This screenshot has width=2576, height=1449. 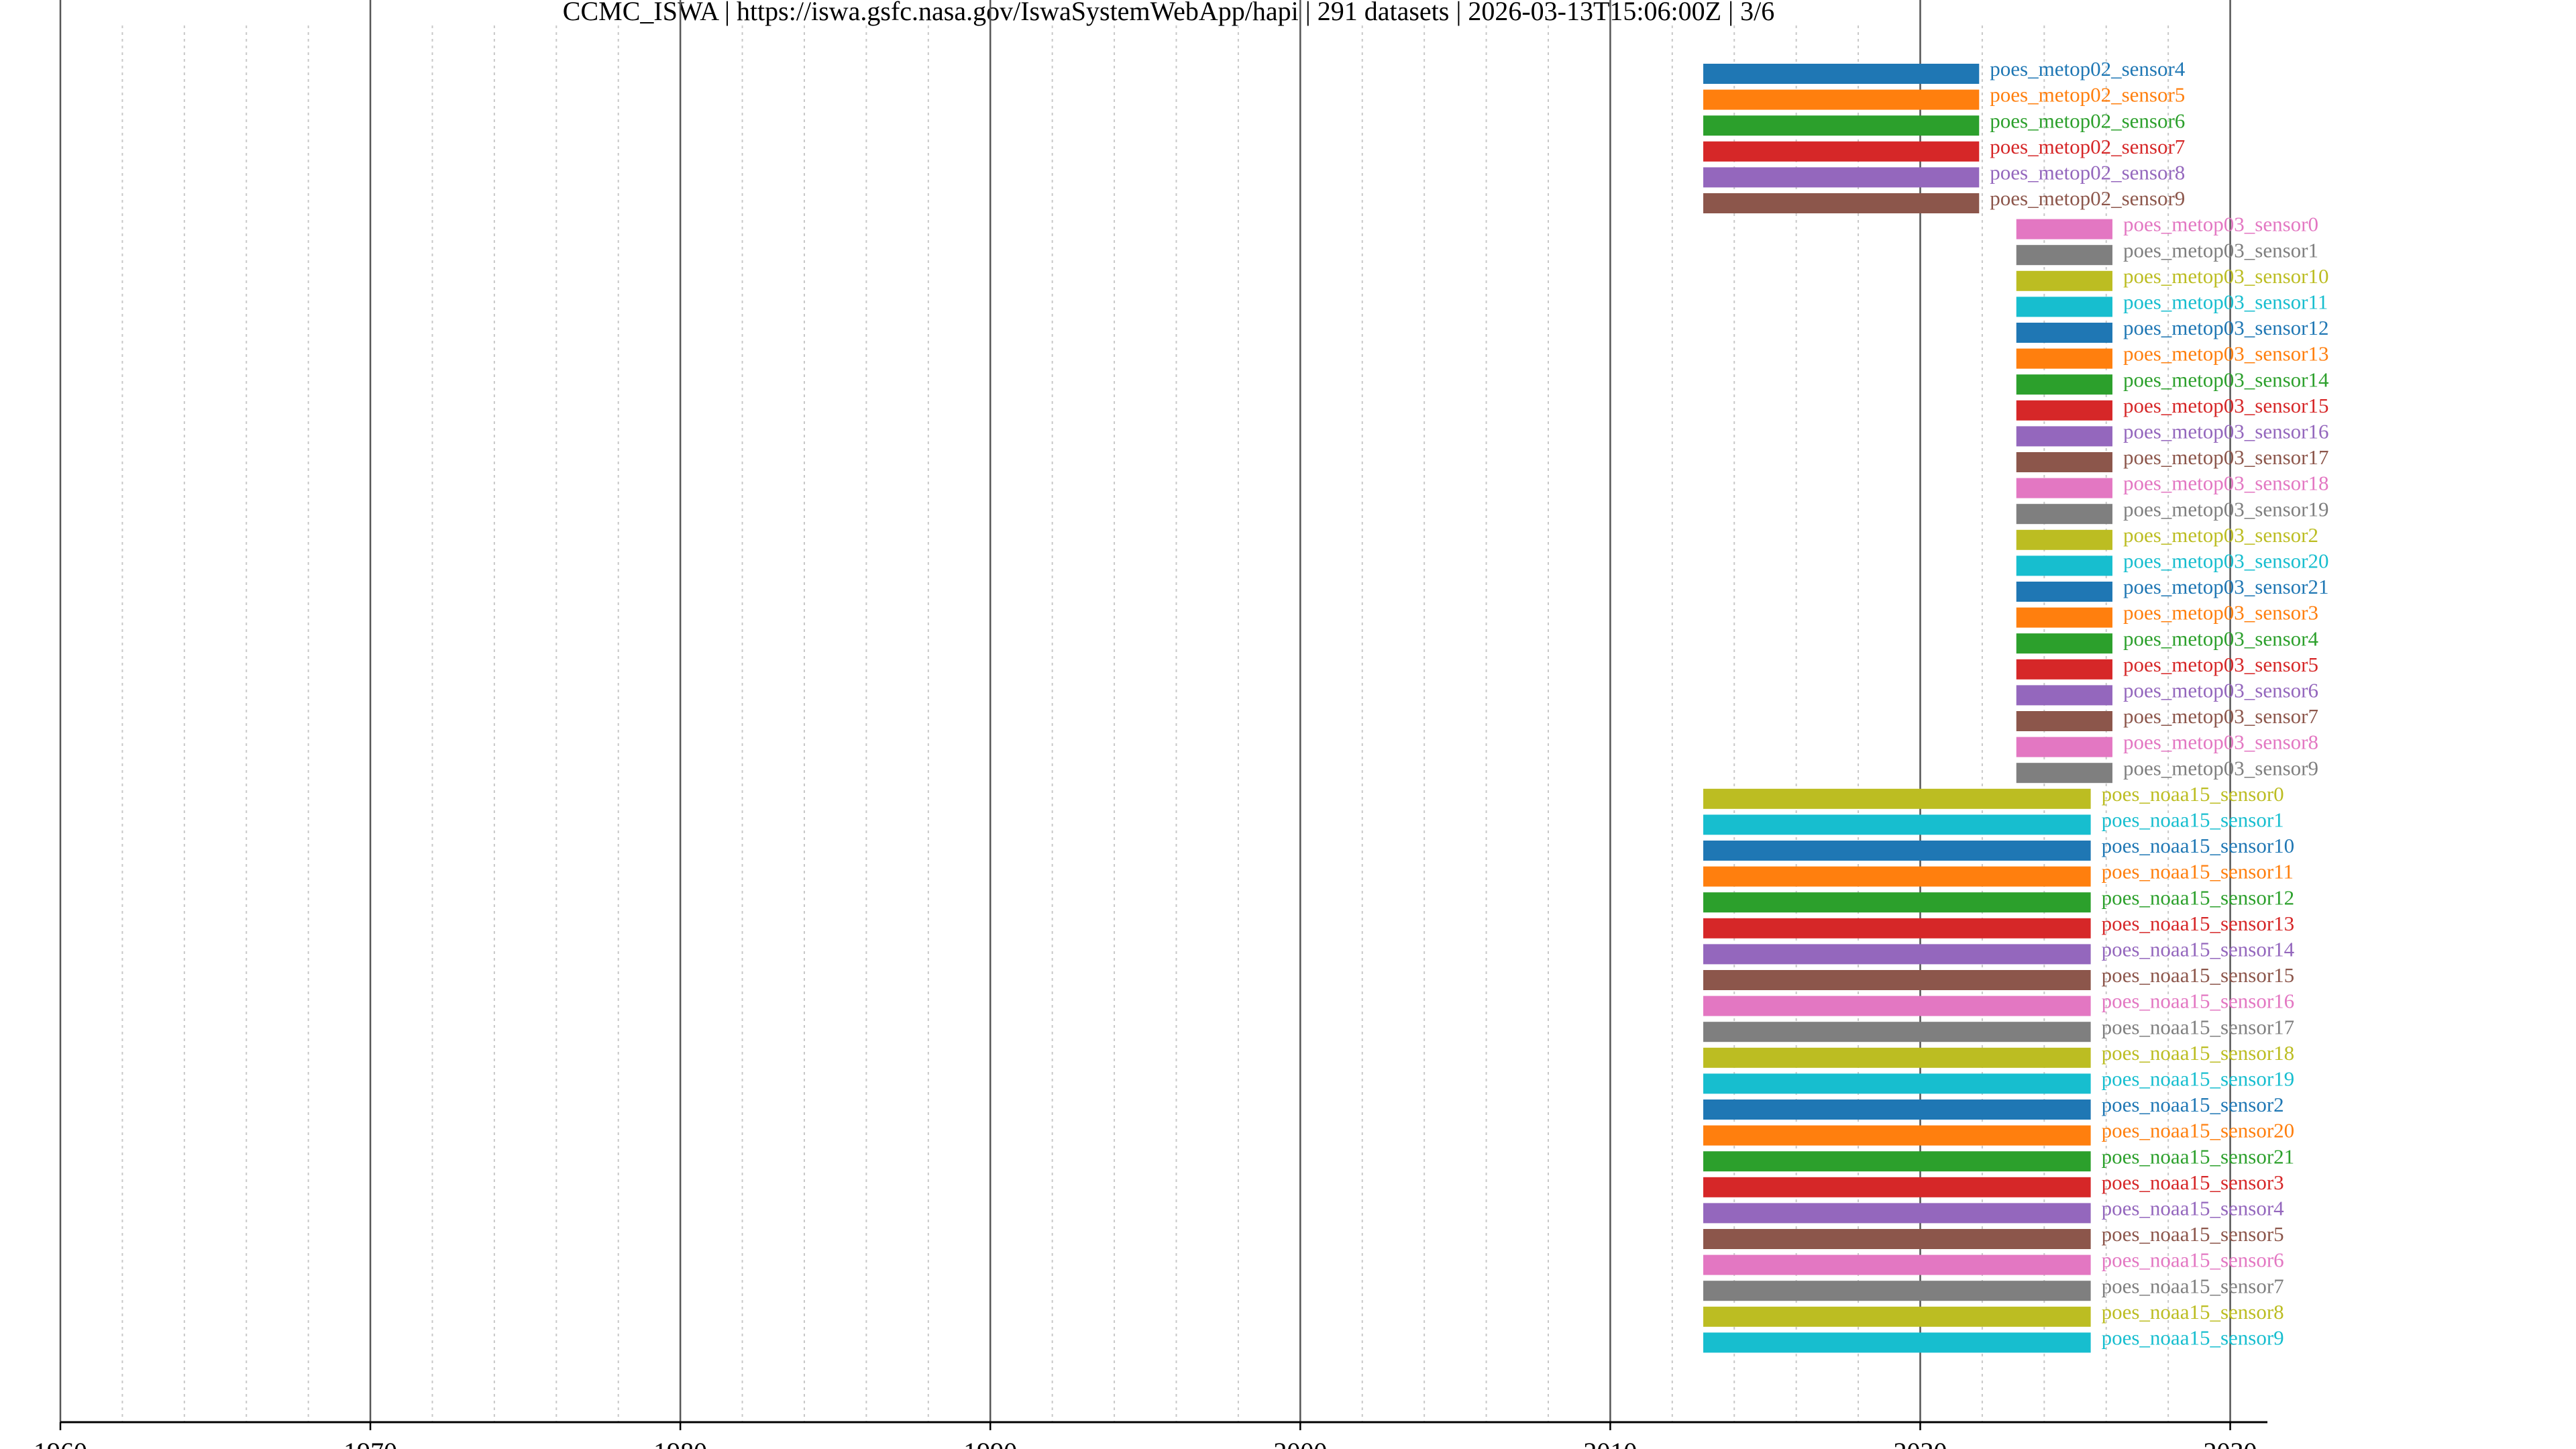 I want to click on x-tick-label: 1960, so click(x=60, y=1443).